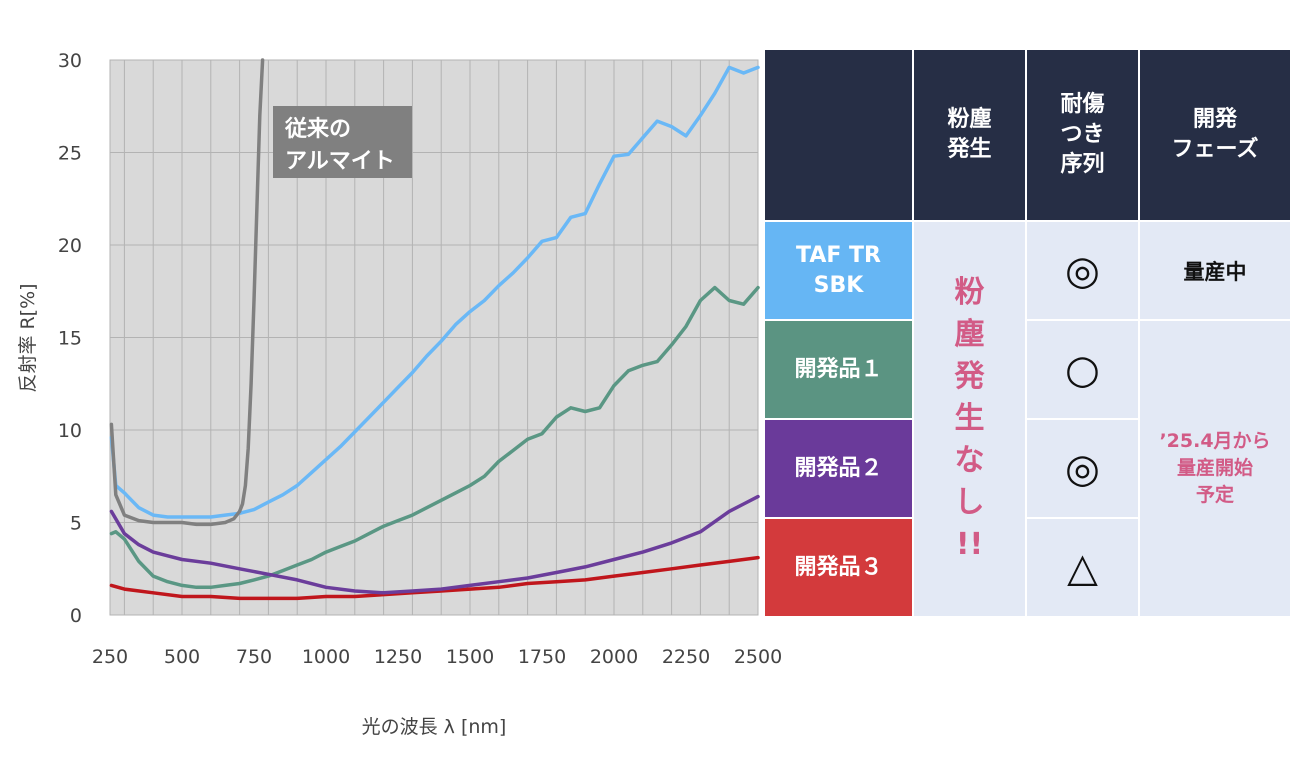  I want to click on y-axis-title: 反射率 R[%], so click(28, 337).